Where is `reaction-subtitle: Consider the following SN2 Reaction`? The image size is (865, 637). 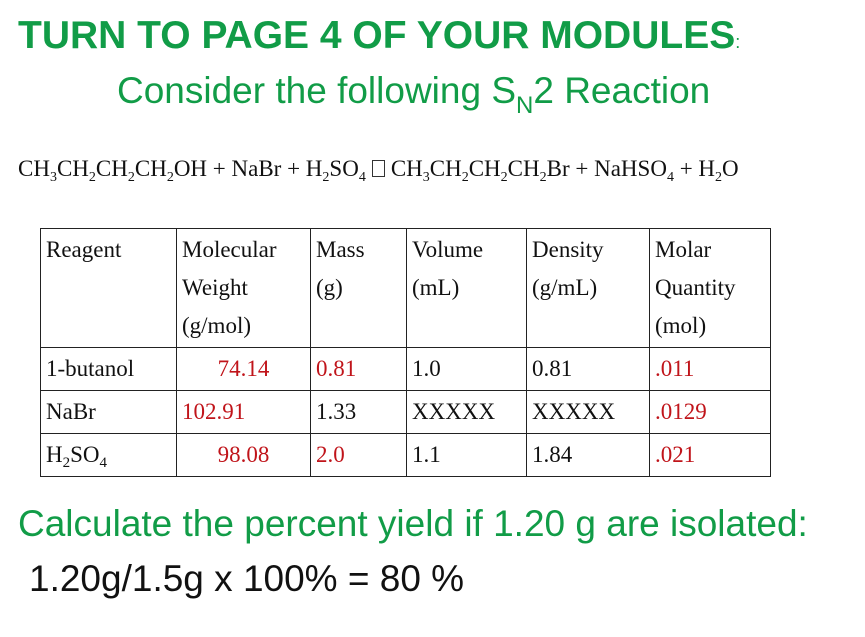
reaction-subtitle: Consider the following SN2 Reaction is located at coordinates (414, 94).